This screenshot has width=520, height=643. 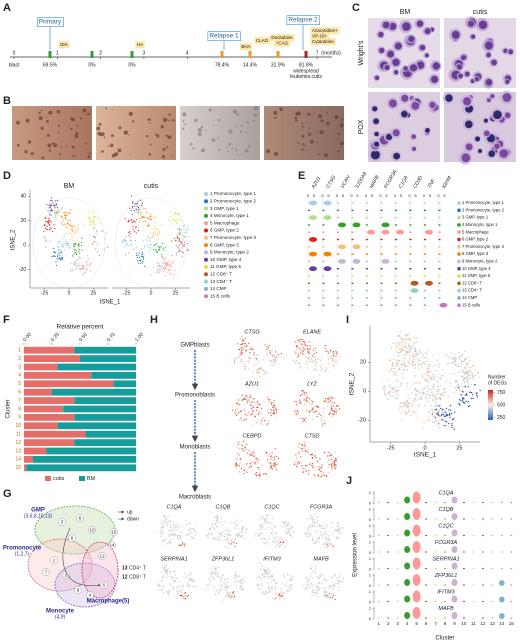 I want to click on label-box, so click(x=325, y=31).